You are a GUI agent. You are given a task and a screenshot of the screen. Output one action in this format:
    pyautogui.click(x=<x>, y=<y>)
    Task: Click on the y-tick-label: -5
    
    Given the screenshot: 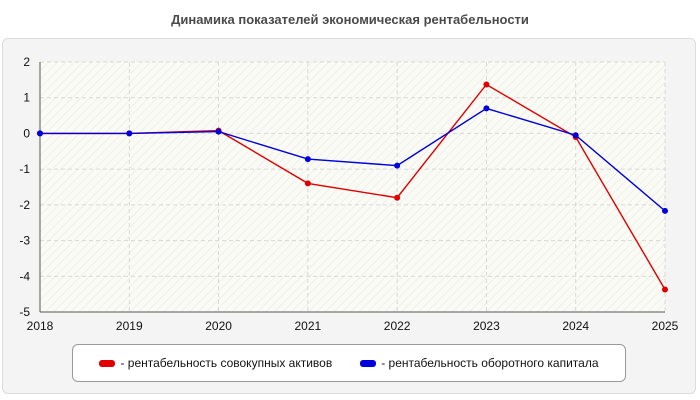 What is the action you would take?
    pyautogui.click(x=24, y=312)
    